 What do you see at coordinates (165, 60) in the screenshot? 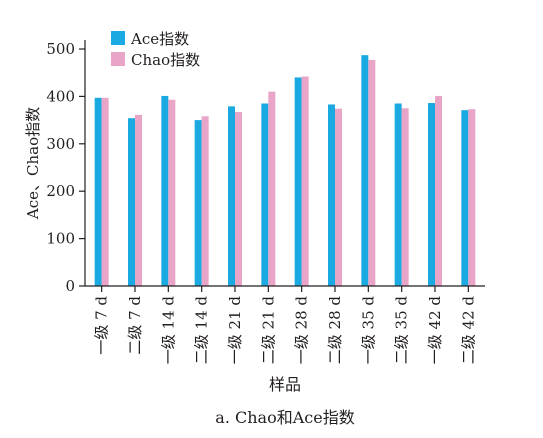
I see `legend-label: Chao指数` at bounding box center [165, 60].